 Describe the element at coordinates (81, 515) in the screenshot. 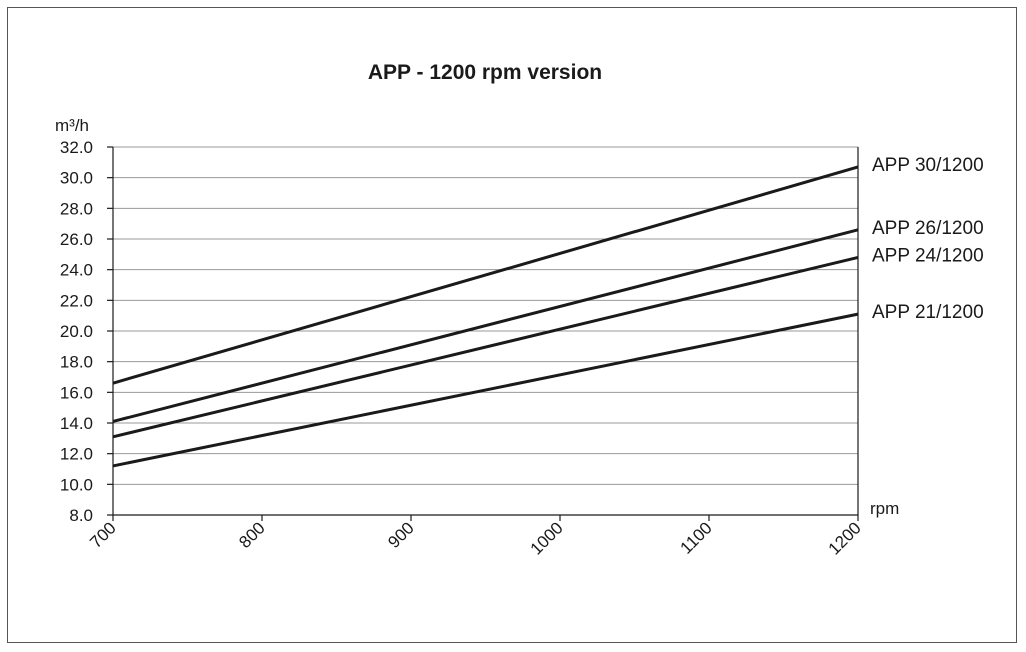

I see `y-tick-label: 8.0` at that location.